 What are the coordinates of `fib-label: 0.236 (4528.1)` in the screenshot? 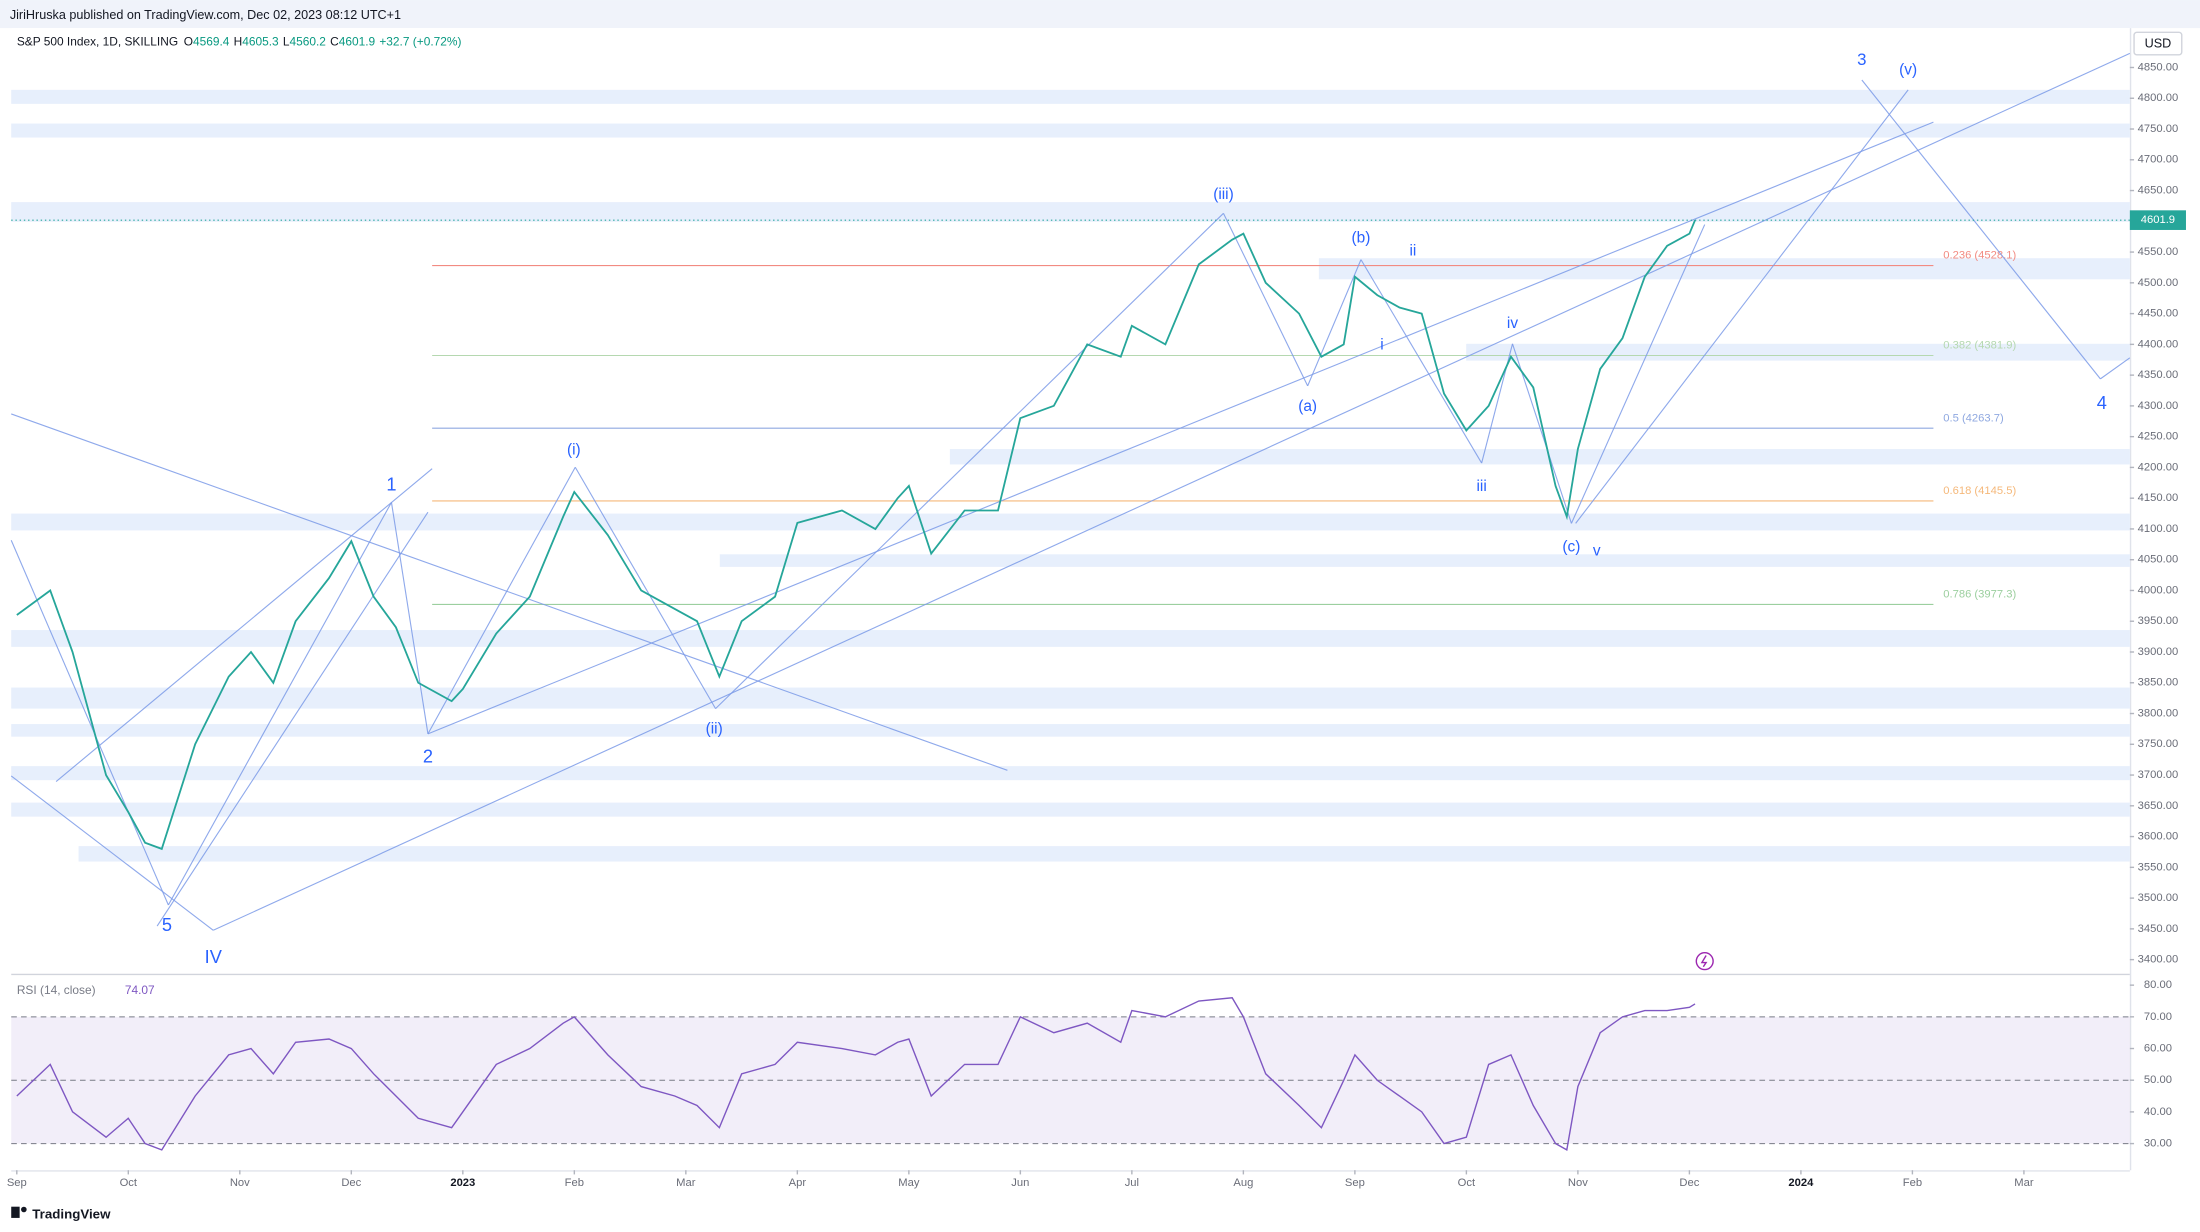 It's located at (1979, 256).